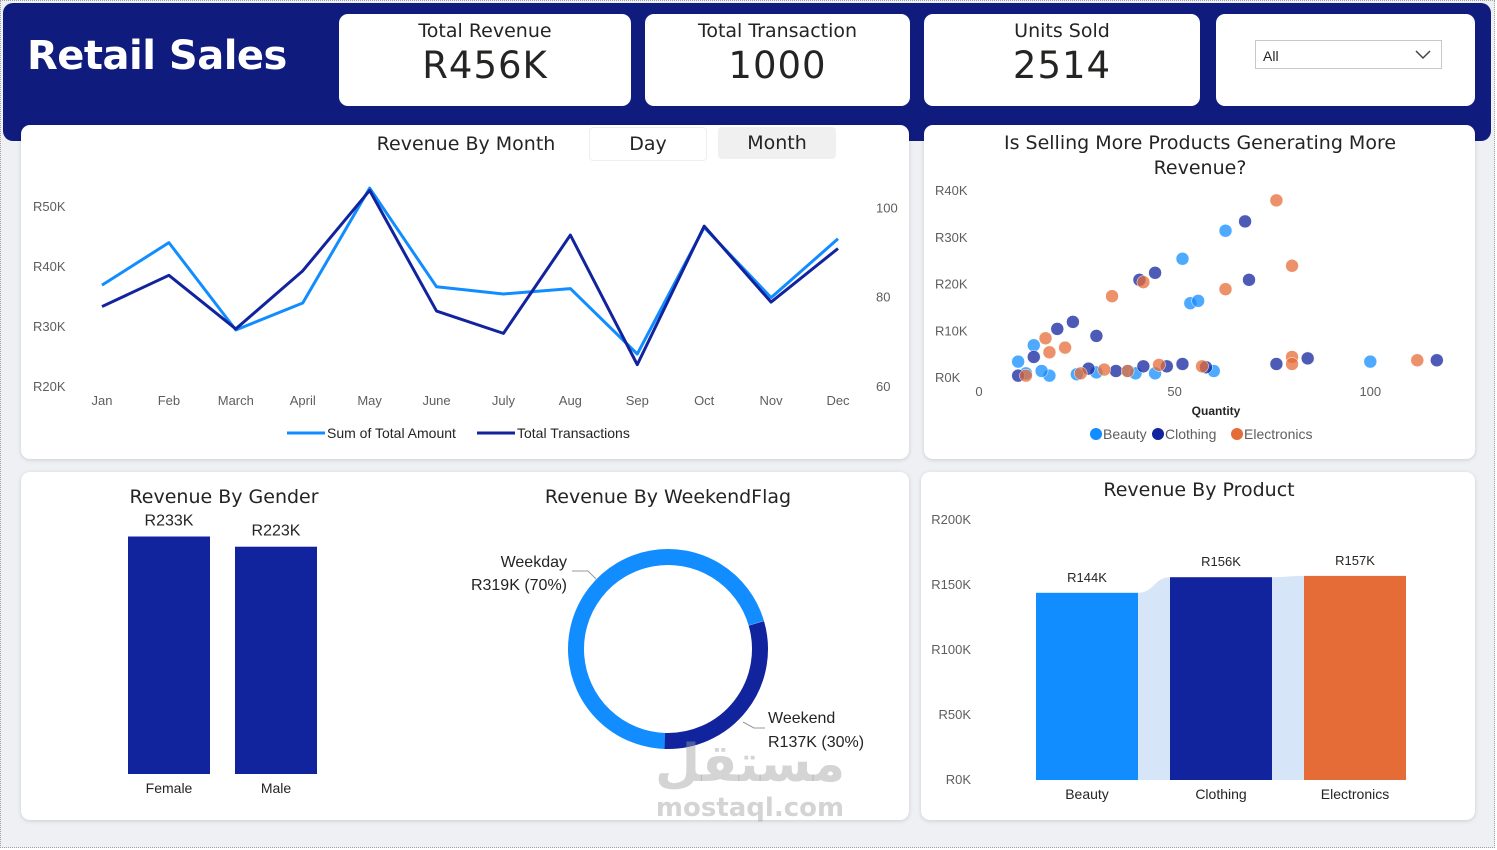  I want to click on day-toggle-button: Day, so click(648, 144).